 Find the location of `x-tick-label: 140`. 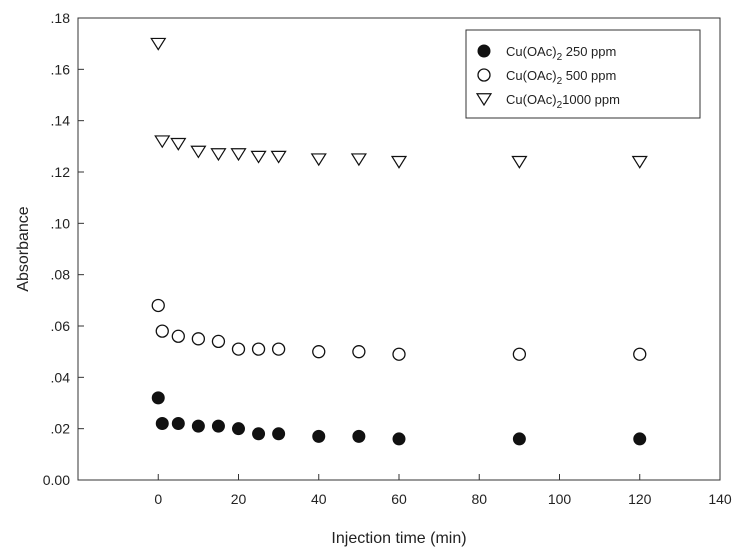

x-tick-label: 140 is located at coordinates (720, 499).